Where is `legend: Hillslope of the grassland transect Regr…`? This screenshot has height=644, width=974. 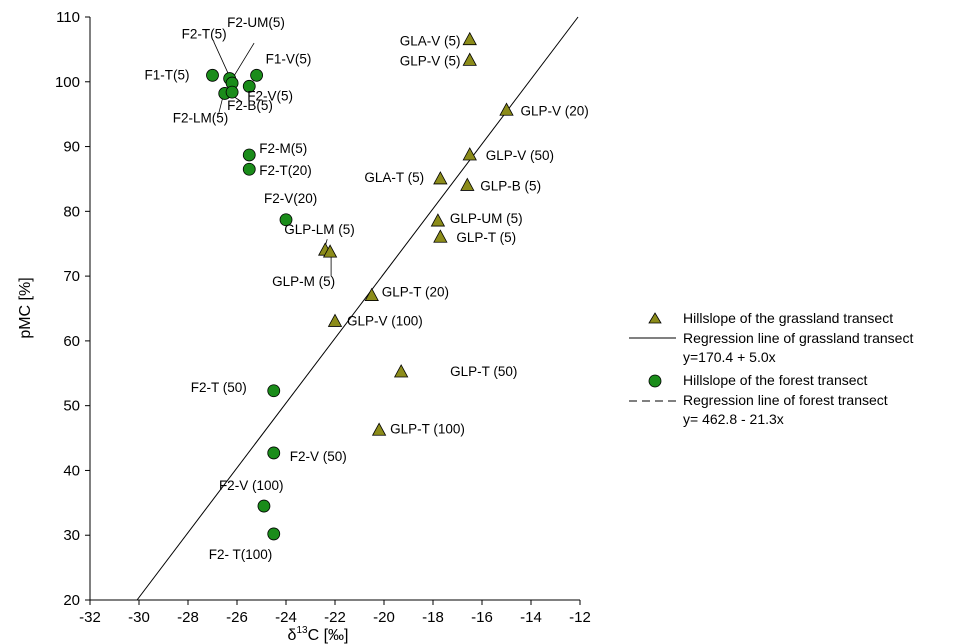
legend: Hillslope of the grassland transect Regr… is located at coordinates (771, 368).